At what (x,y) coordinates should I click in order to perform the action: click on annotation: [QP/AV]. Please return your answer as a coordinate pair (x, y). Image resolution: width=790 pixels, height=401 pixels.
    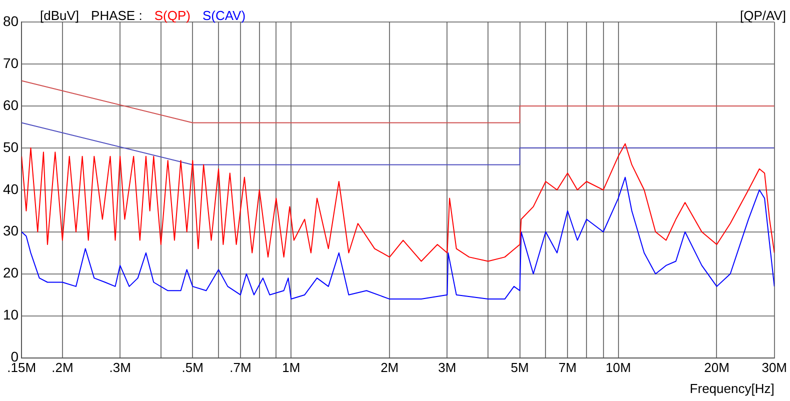
    Looking at the image, I should click on (763, 15).